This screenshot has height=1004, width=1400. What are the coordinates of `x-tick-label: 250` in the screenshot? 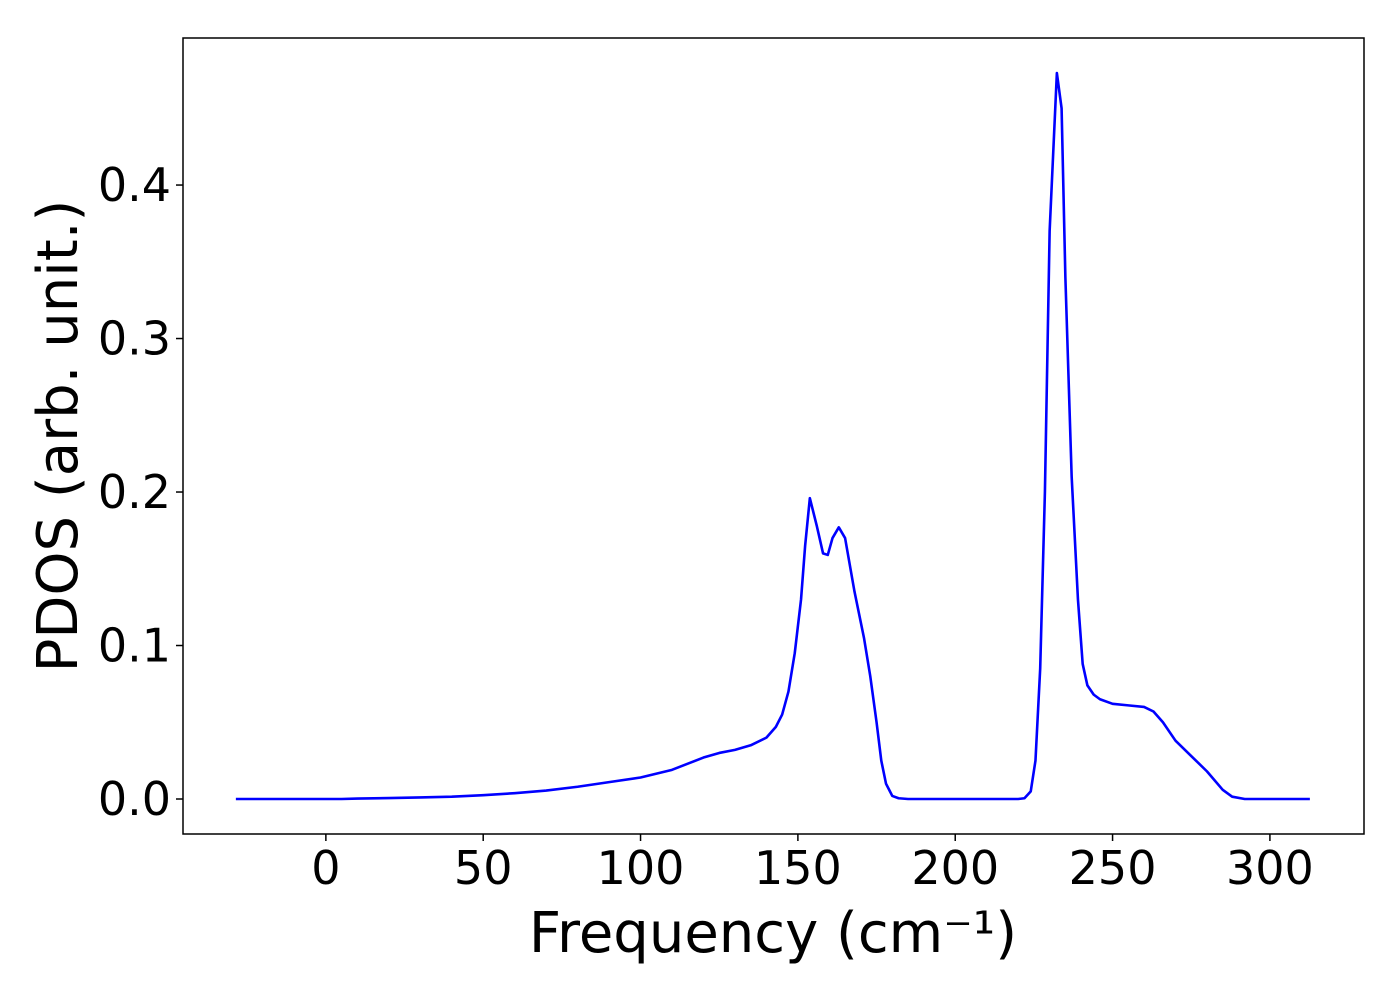 It's located at (1113, 868).